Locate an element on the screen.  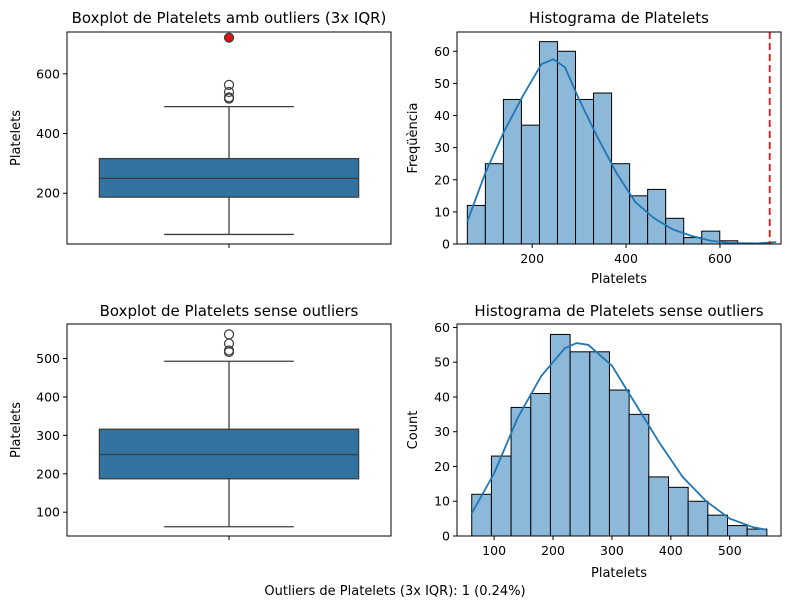
chart-title: Histograma de Platelets sense outliers is located at coordinates (618, 311).